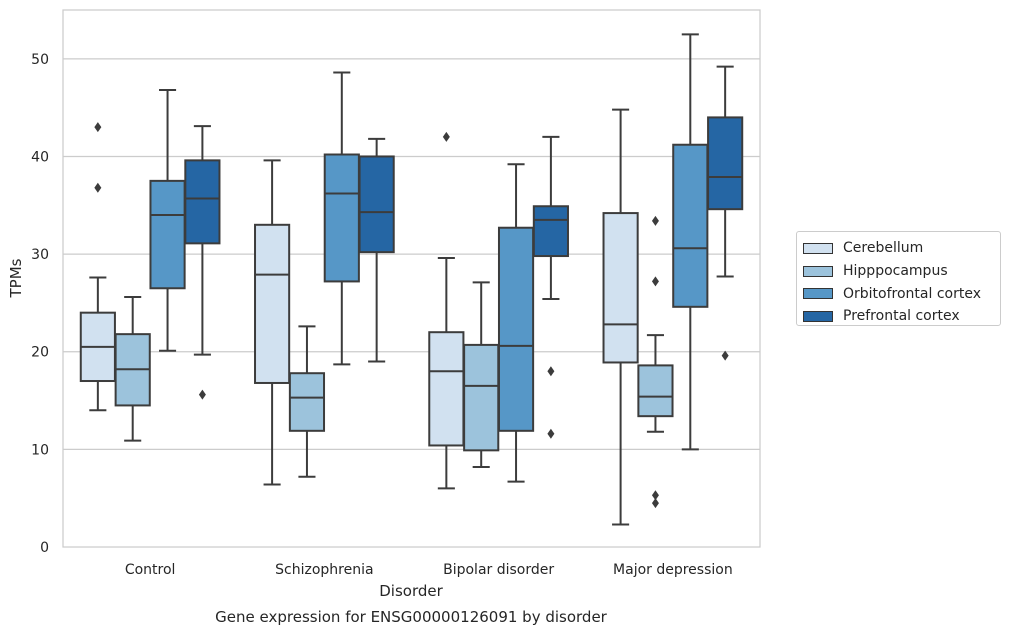  Describe the element at coordinates (673, 570) in the screenshot. I see `x-tick-label: Major depression` at that location.